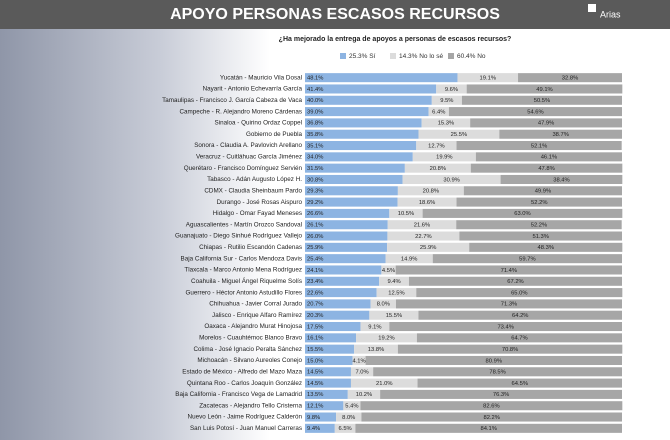 This screenshot has width=670, height=440. I want to click on category-label: Nuevo León - Jaime Rodríguez Calderón, so click(245, 417).